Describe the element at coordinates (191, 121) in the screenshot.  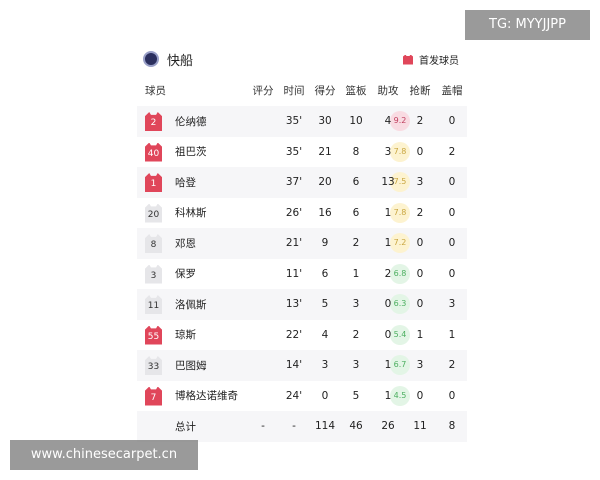
I see `player-name: 伦纳德` at that location.